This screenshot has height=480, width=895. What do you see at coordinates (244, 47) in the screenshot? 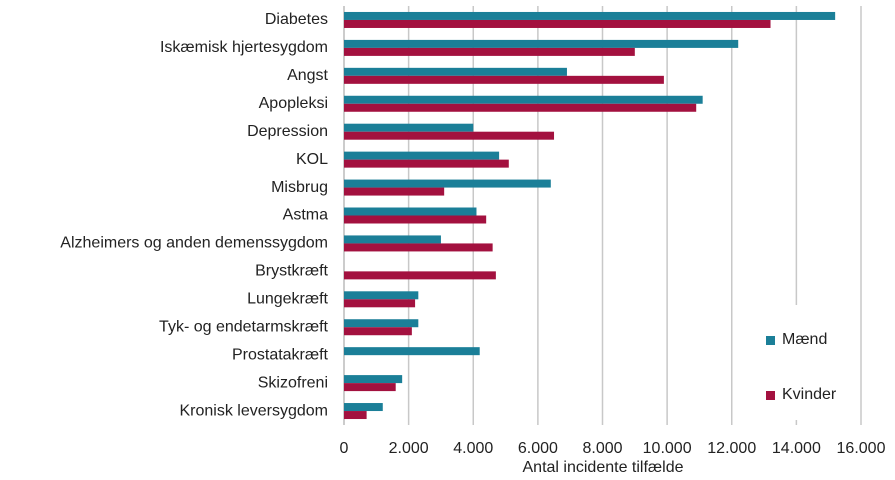
I see `y-tick-label: Iskæmisk hjertesygdom` at bounding box center [244, 47].